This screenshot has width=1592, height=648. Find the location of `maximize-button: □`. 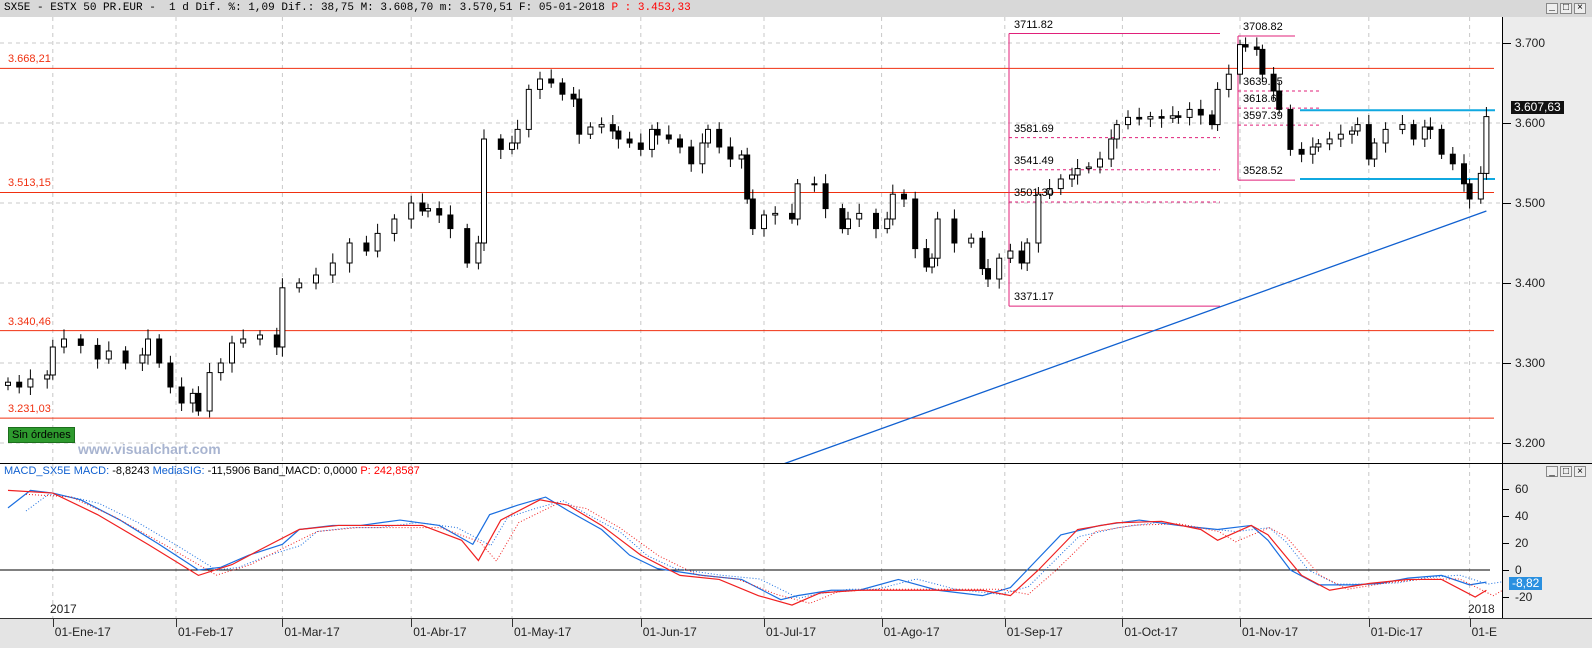

maximize-button: □ is located at coordinates (1566, 8).